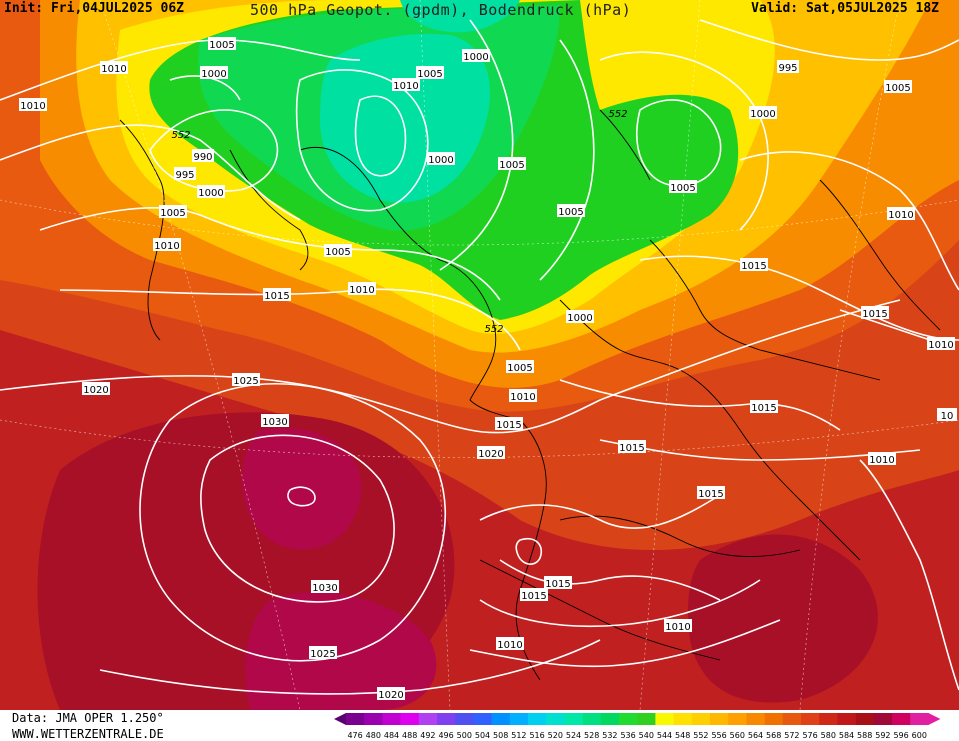 The height and width of the screenshot is (741, 959). What do you see at coordinates (791, 735) in the screenshot?
I see `legend-tick-label: 572` at bounding box center [791, 735].